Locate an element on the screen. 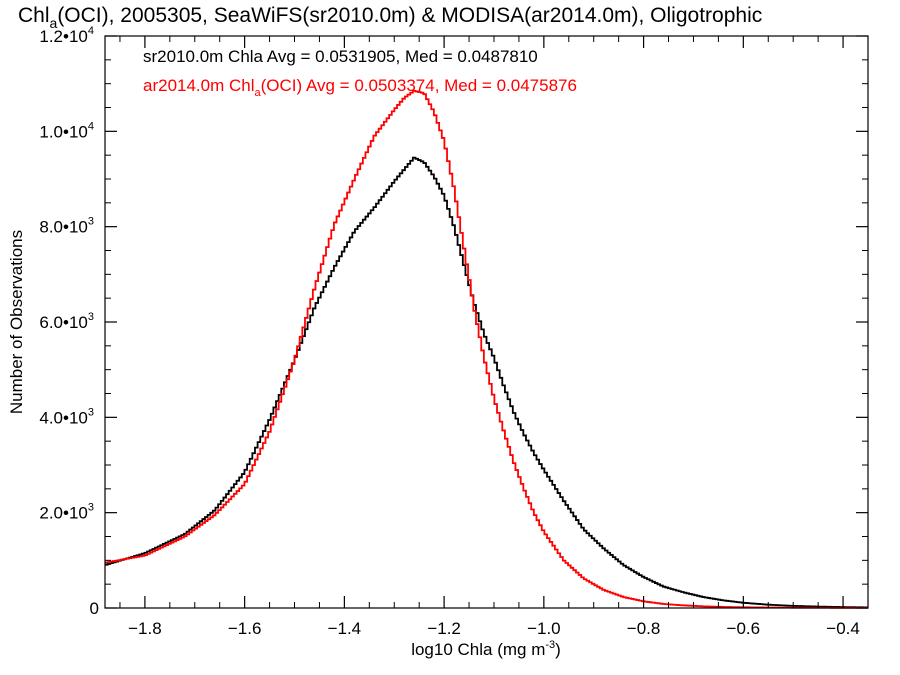 This screenshot has height=675, width=900. x-tick-label: −0.4 is located at coordinates (843, 628).